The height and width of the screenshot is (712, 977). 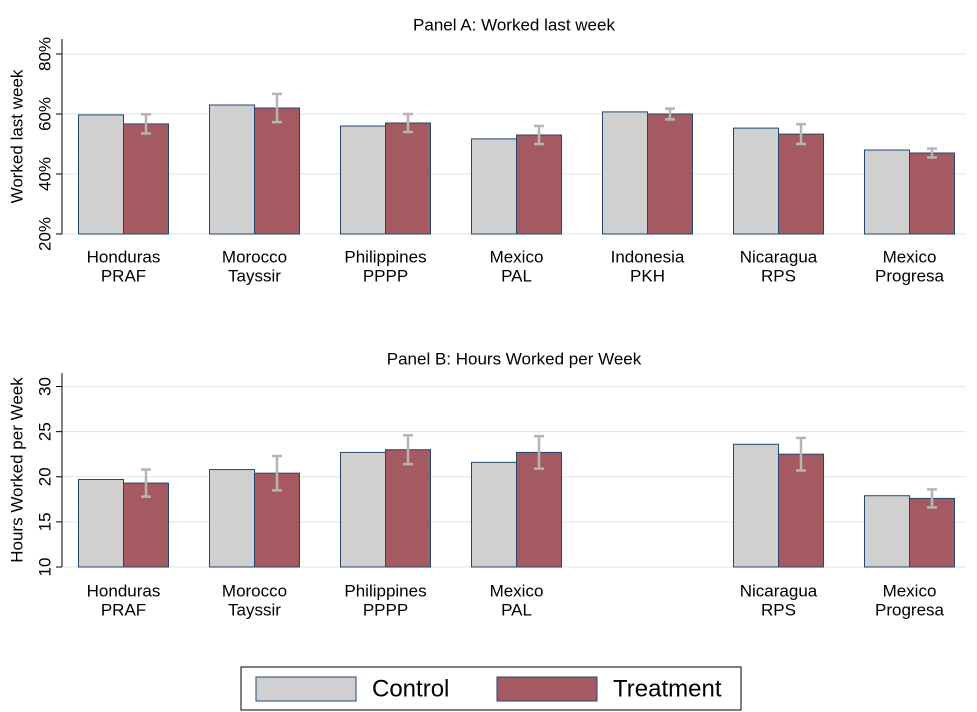 I want to click on y-tick-label: 25, so click(x=44, y=431).